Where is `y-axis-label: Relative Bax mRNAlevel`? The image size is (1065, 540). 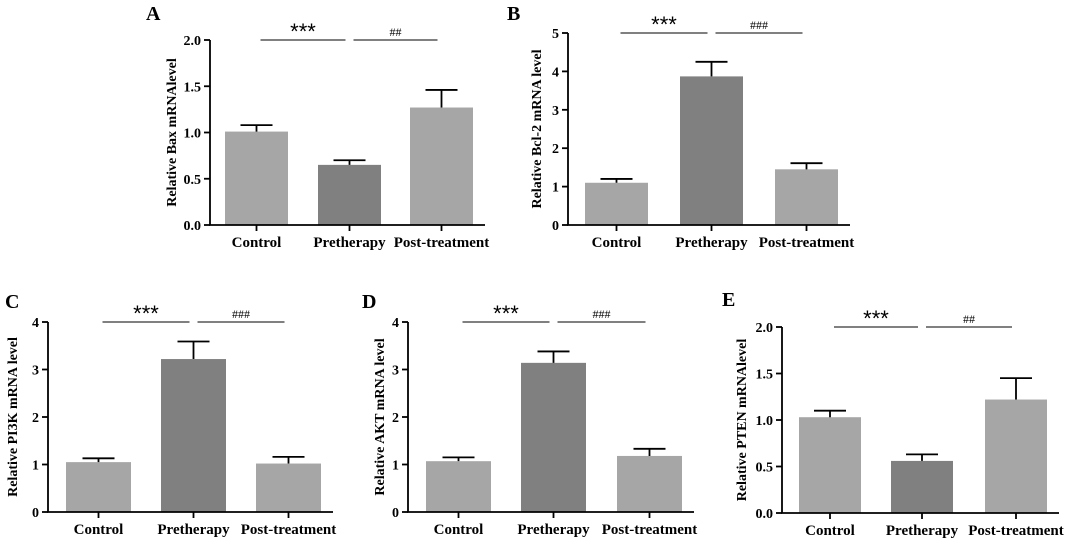 y-axis-label: Relative Bax mRNAlevel is located at coordinates (172, 132).